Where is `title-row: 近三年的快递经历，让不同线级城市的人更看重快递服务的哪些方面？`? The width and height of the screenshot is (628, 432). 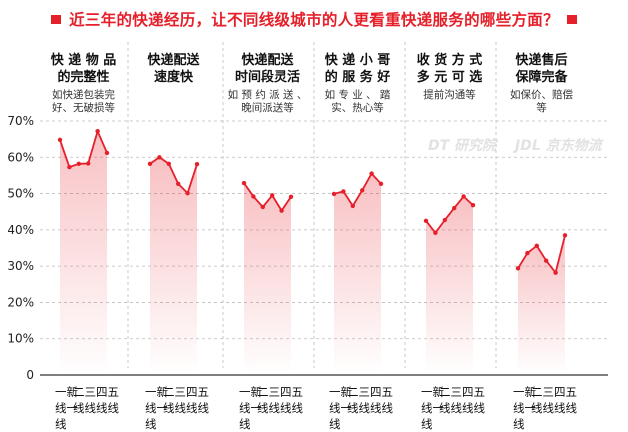
title-row: 近三年的快递经历，让不同线级城市的人更看重快递服务的哪些方面？ is located at coordinates (314, 19).